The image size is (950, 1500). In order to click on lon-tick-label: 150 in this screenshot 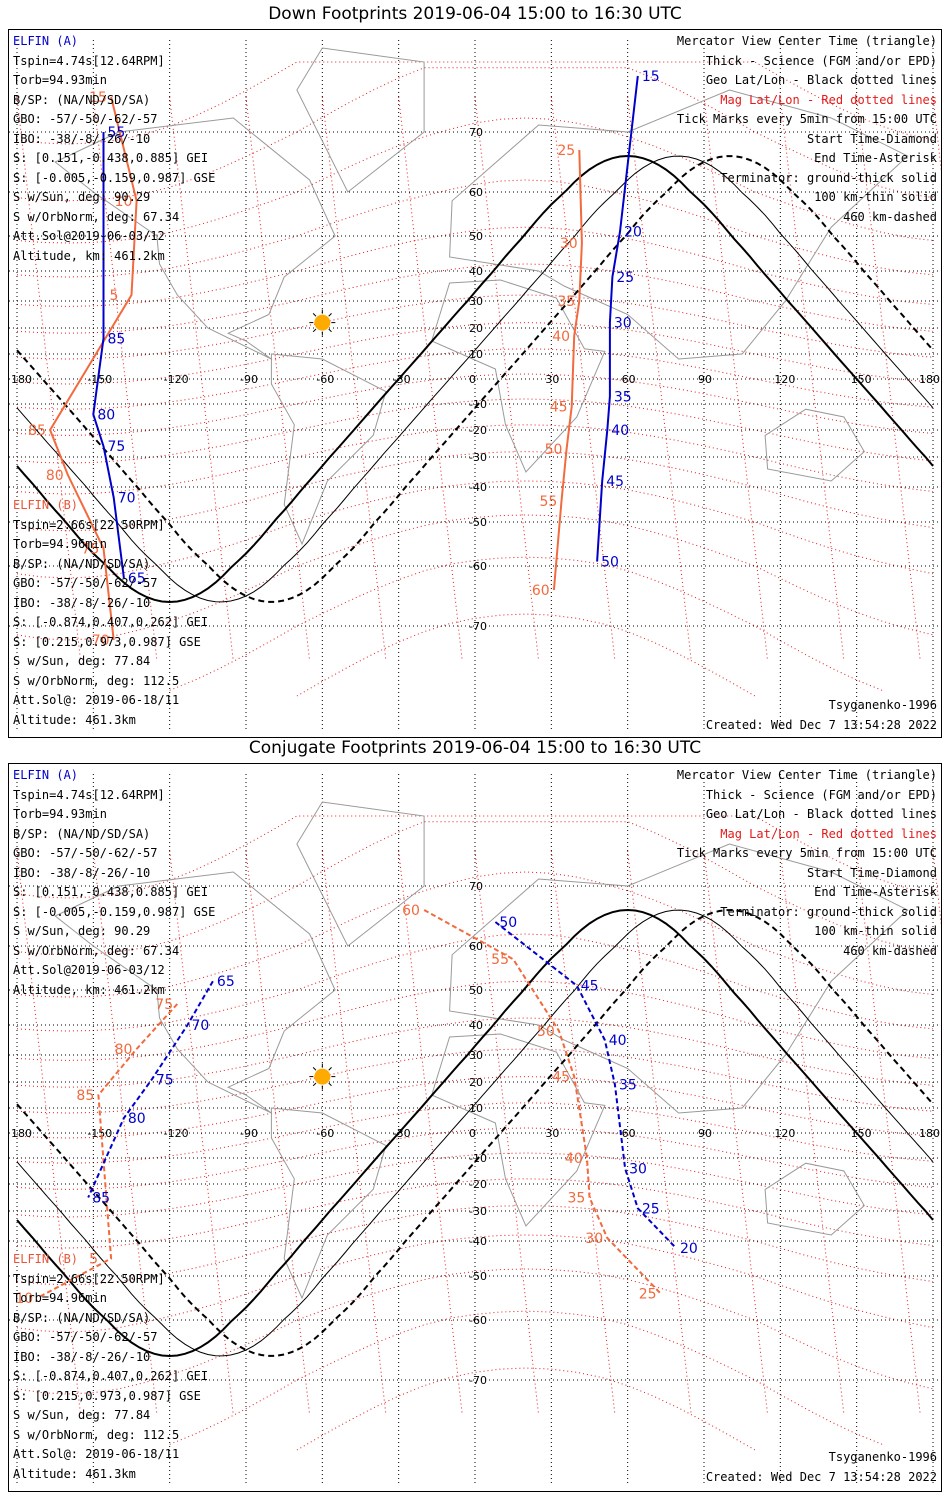, I will do `click(861, 1133)`.